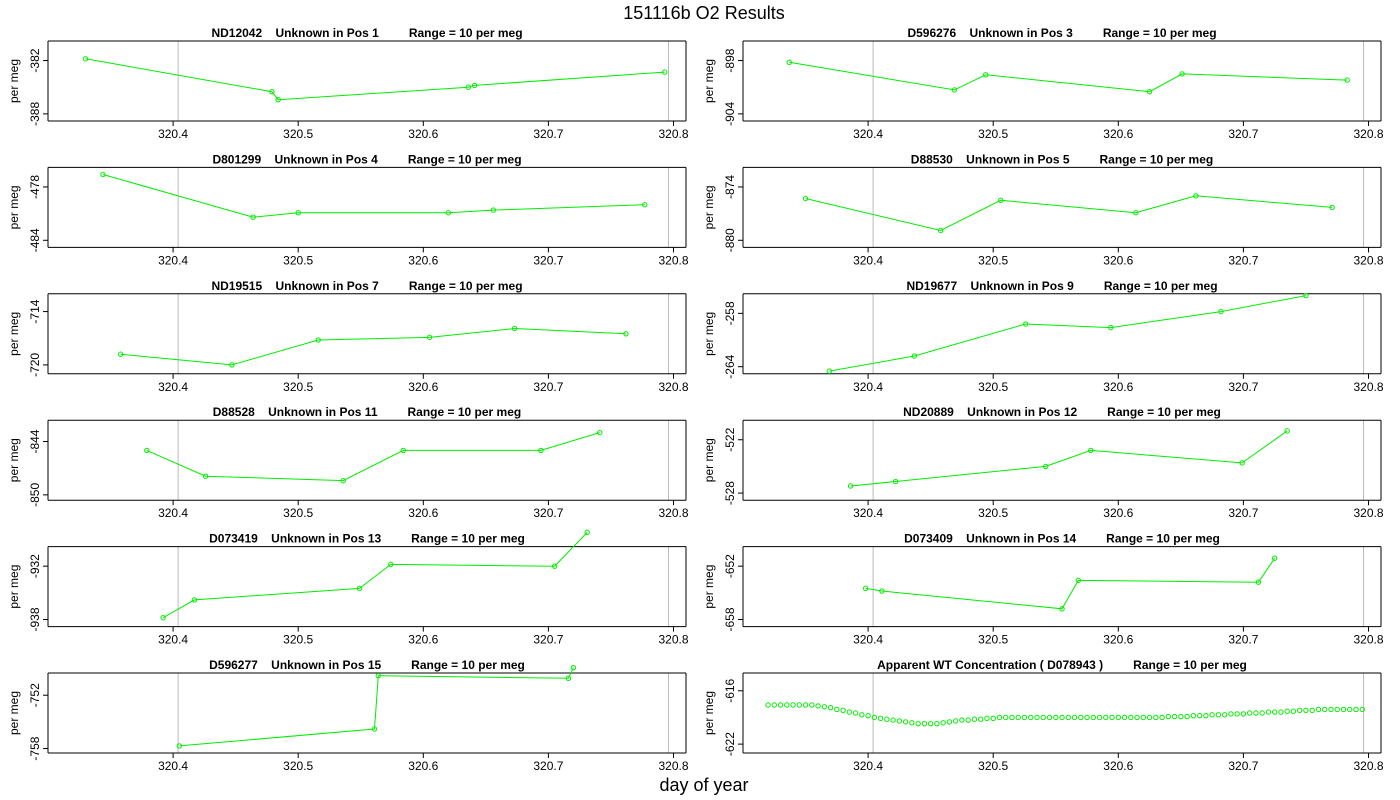  I want to click on y-tick-label: -528, so click(730, 493).